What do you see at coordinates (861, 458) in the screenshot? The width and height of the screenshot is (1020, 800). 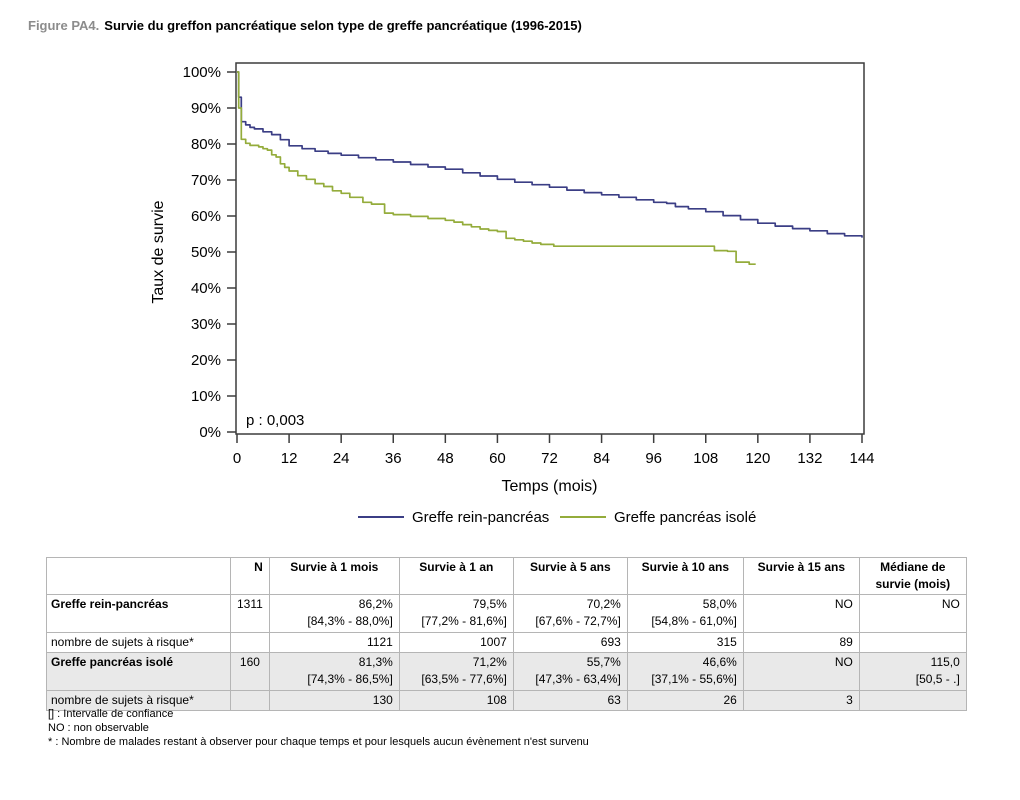 I see `x-axis-tick-label: 144` at bounding box center [861, 458].